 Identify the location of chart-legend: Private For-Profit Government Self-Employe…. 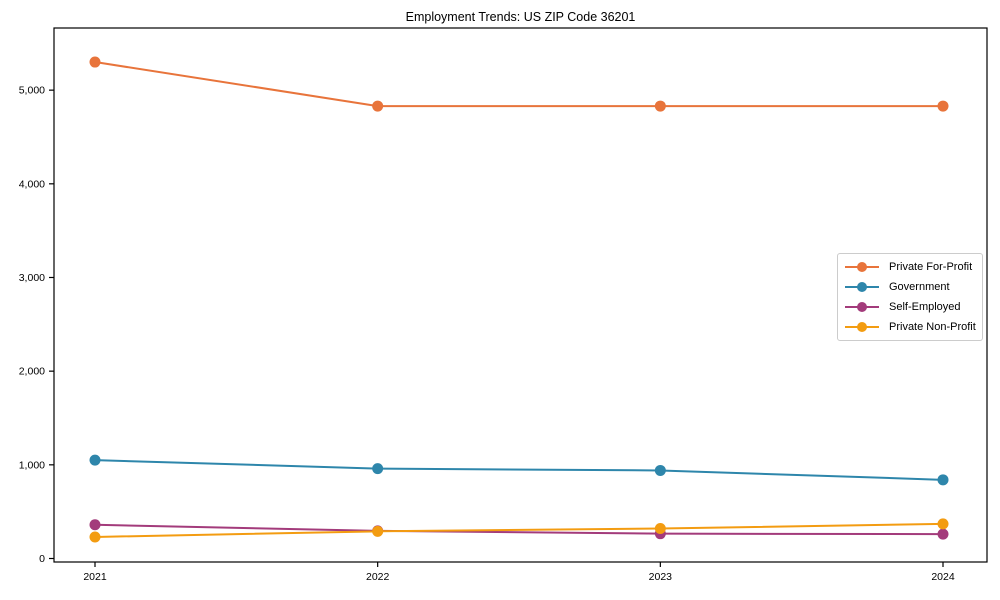
(910, 297).